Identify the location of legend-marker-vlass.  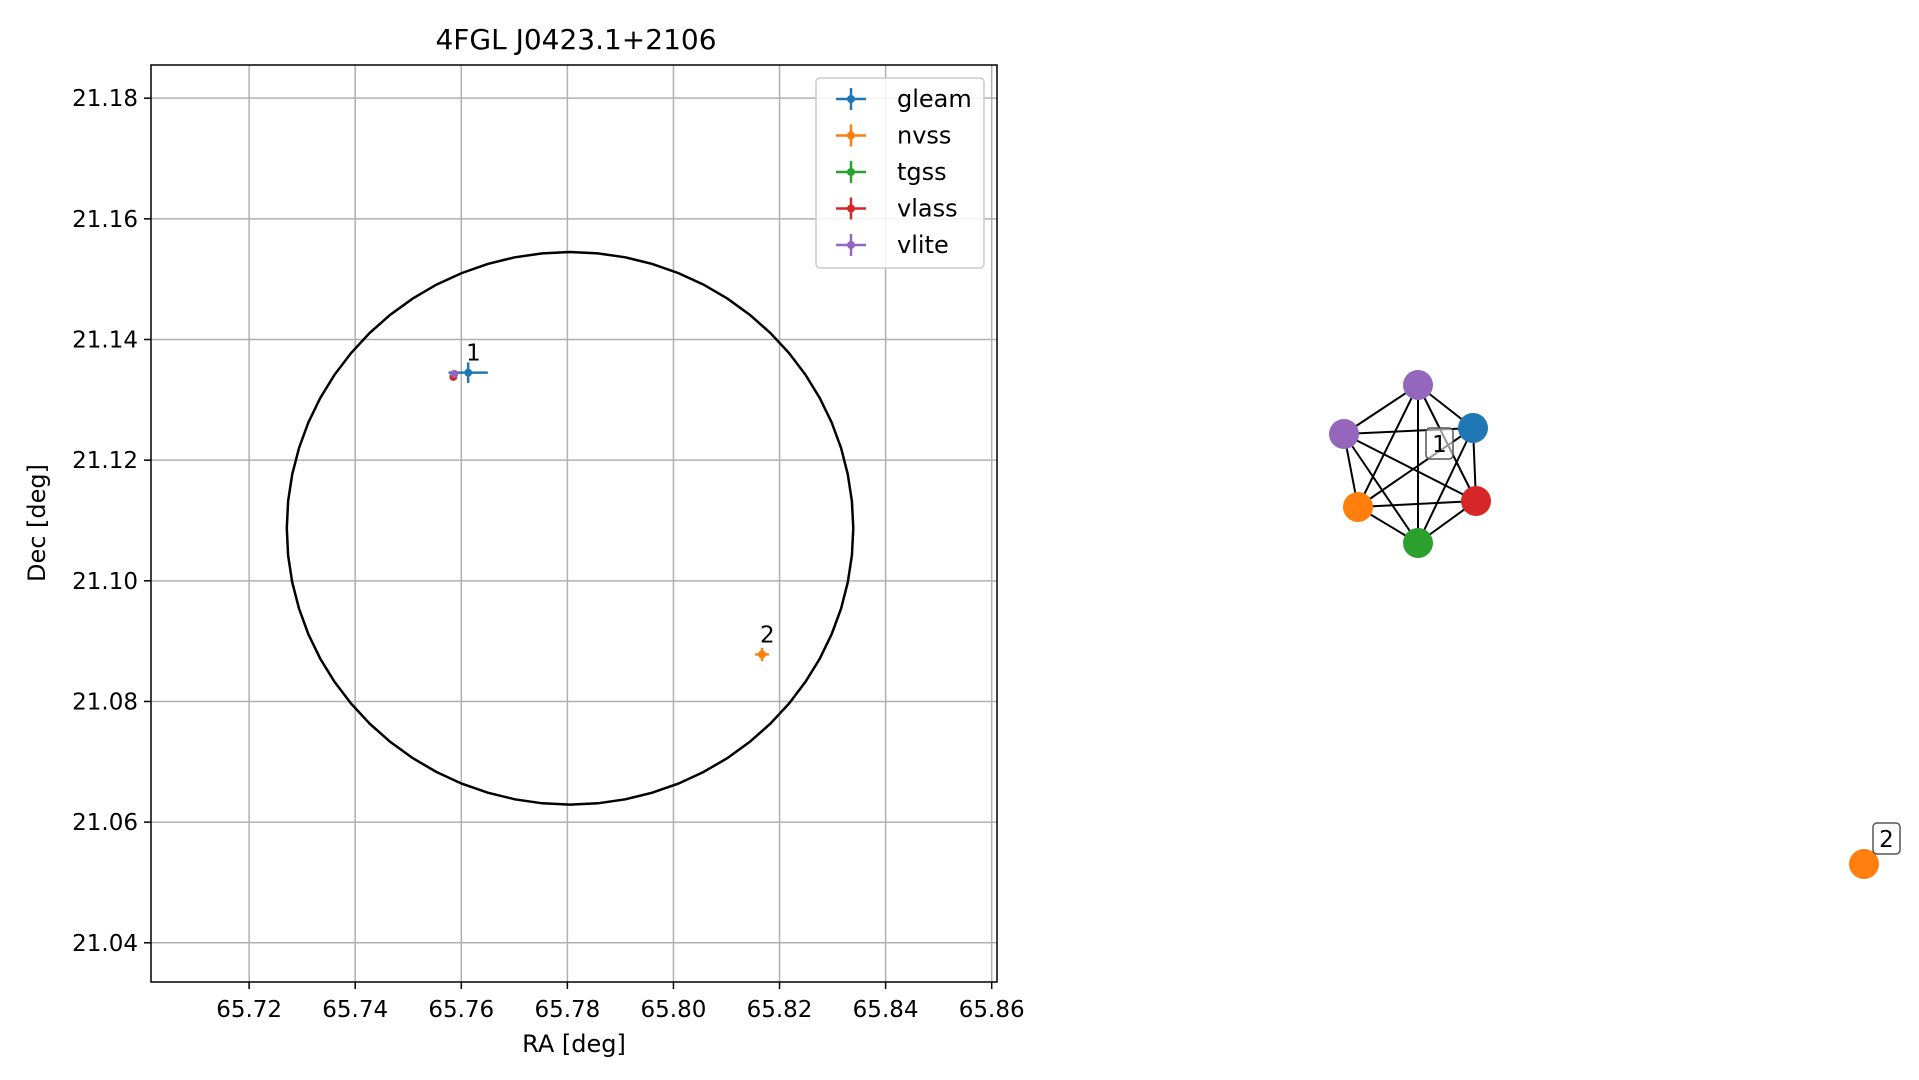
(851, 208).